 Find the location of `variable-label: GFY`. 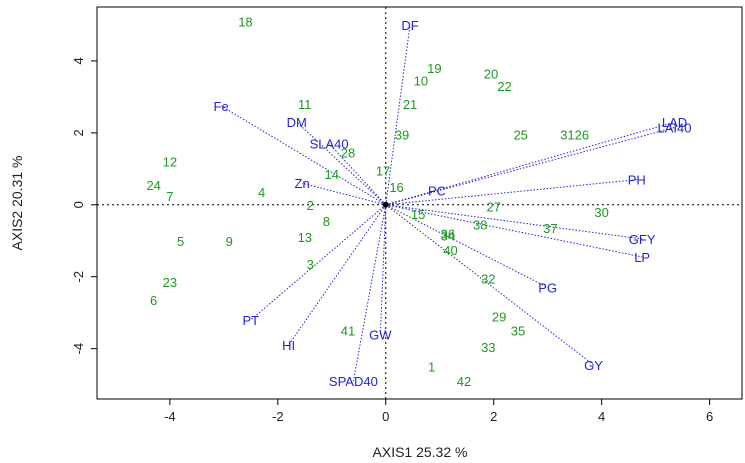

variable-label: GFY is located at coordinates (642, 239).